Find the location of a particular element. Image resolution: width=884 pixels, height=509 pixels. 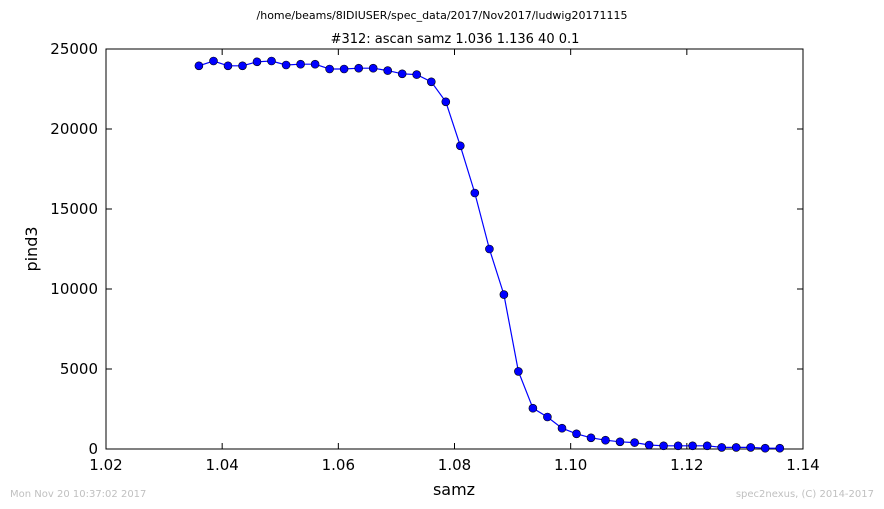

y-axis-label: pind3 is located at coordinates (31, 248).